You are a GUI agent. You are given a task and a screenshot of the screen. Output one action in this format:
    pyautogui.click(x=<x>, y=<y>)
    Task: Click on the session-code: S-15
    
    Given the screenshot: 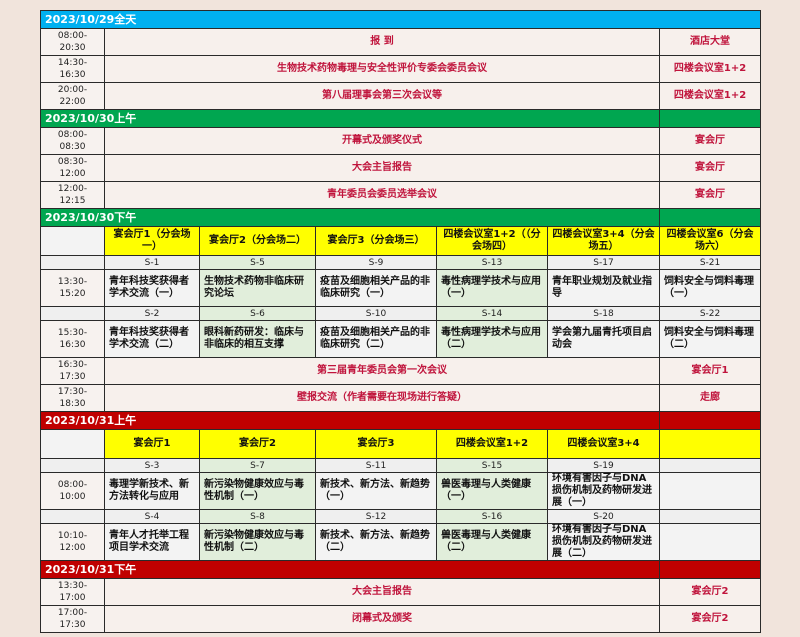 What is the action you would take?
    pyautogui.click(x=492, y=465)
    